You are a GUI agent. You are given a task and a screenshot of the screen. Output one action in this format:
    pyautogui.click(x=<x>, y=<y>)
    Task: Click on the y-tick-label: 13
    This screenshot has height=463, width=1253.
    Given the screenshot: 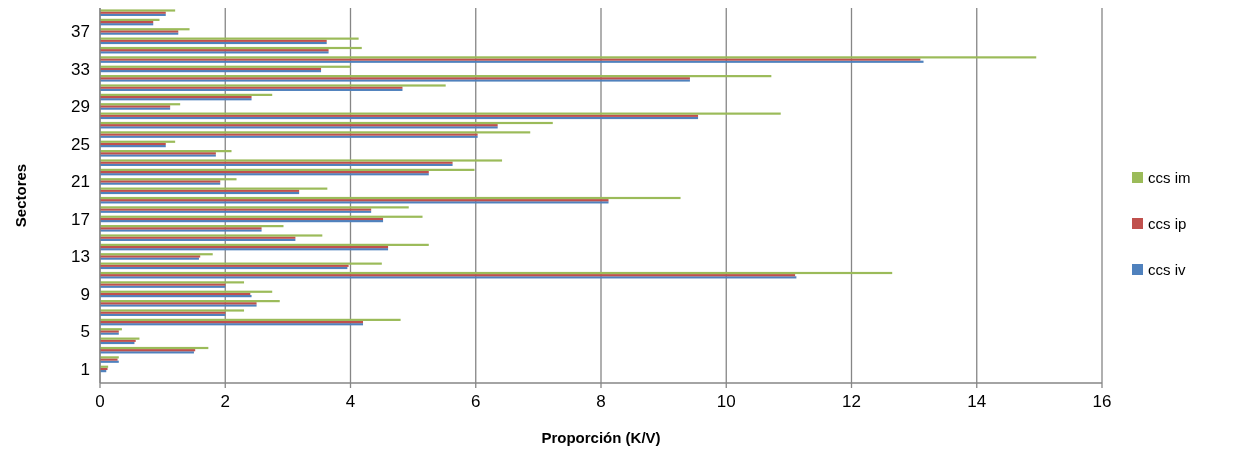 What is the action you would take?
    pyautogui.click(x=80, y=257)
    